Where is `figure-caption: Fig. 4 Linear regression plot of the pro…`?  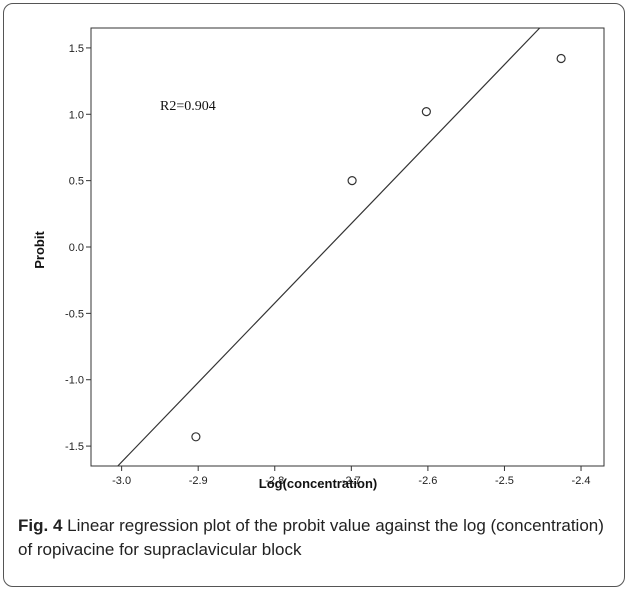
figure-caption: Fig. 4 Linear regression plot of the pro… is located at coordinates (318, 538).